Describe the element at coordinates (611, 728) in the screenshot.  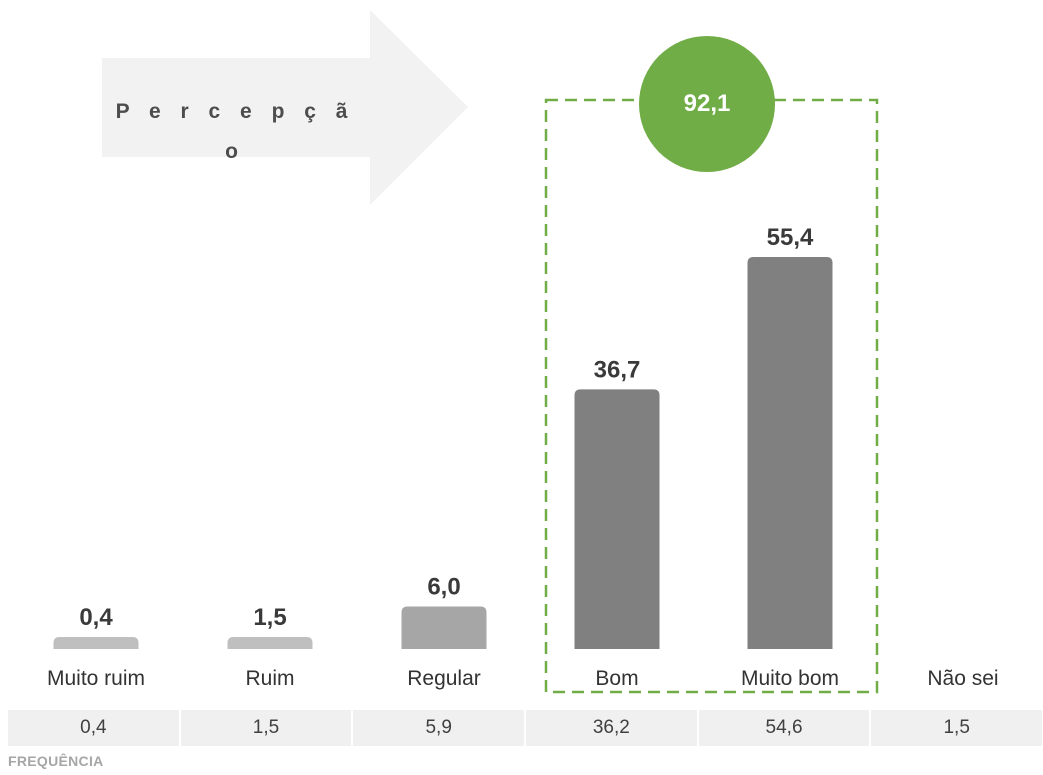
I see `frequency-cell: 36,2` at that location.